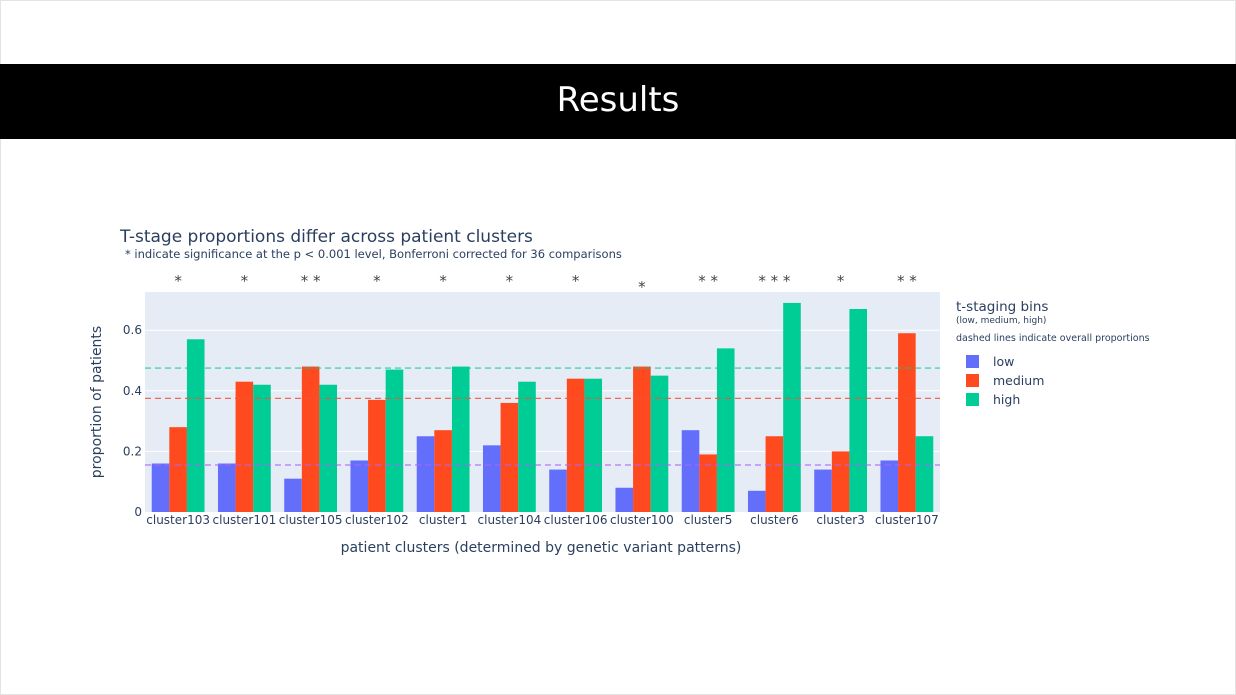 The height and width of the screenshot is (695, 1236). What do you see at coordinates (1003, 361) in the screenshot?
I see `legend-label-low: low` at bounding box center [1003, 361].